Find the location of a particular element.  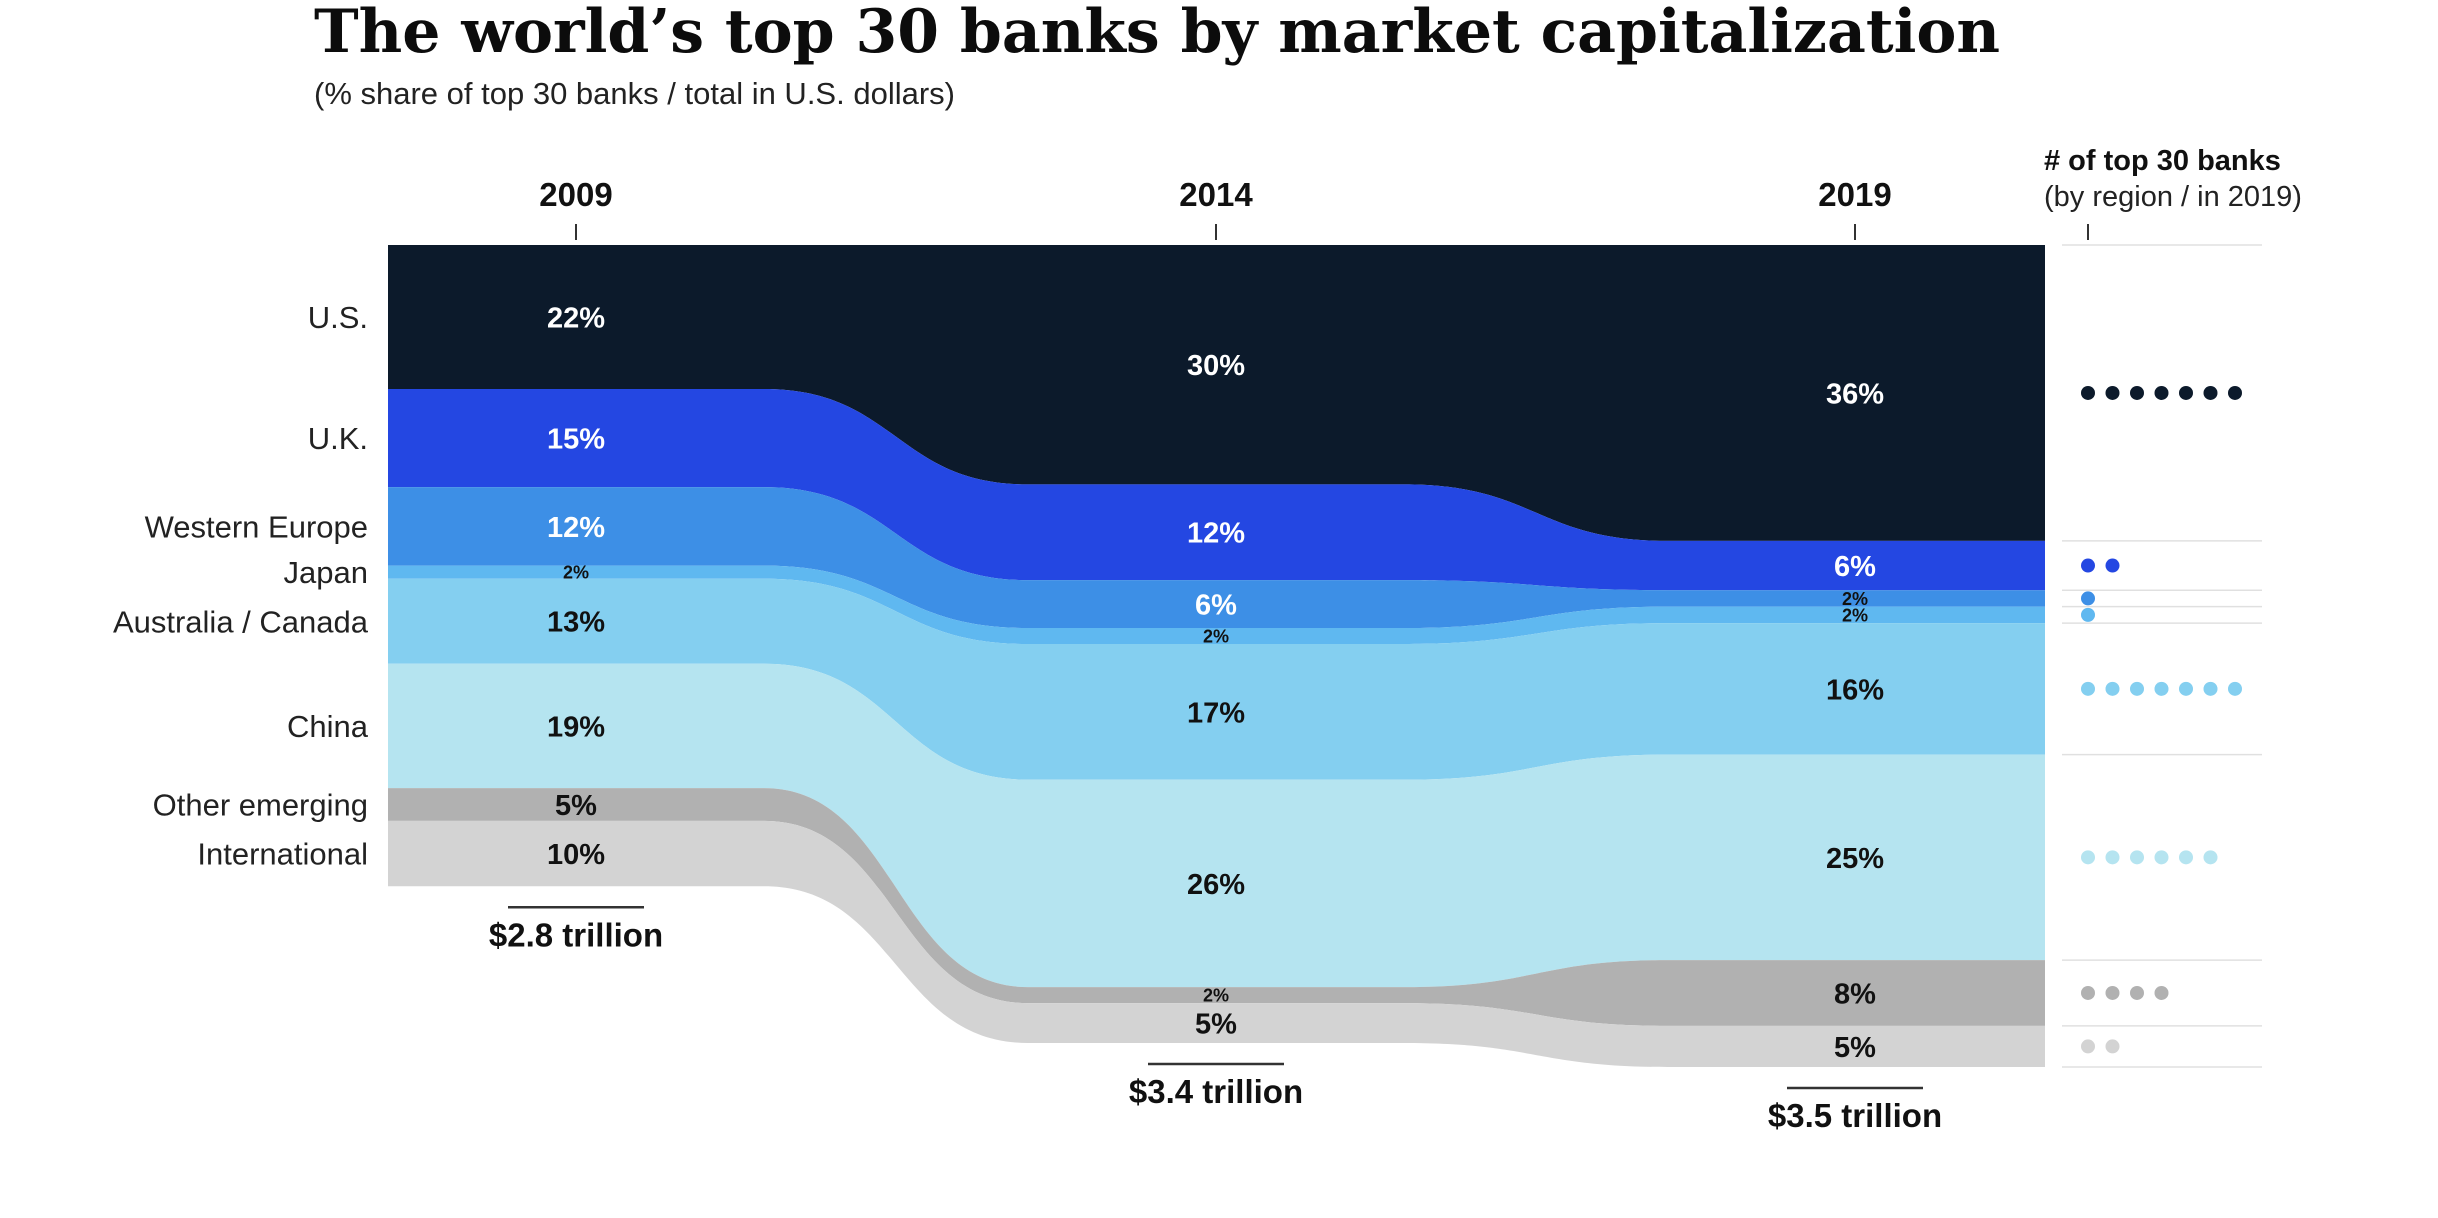

total-label-2019: $3.5 trillion is located at coordinates (1855, 1115).